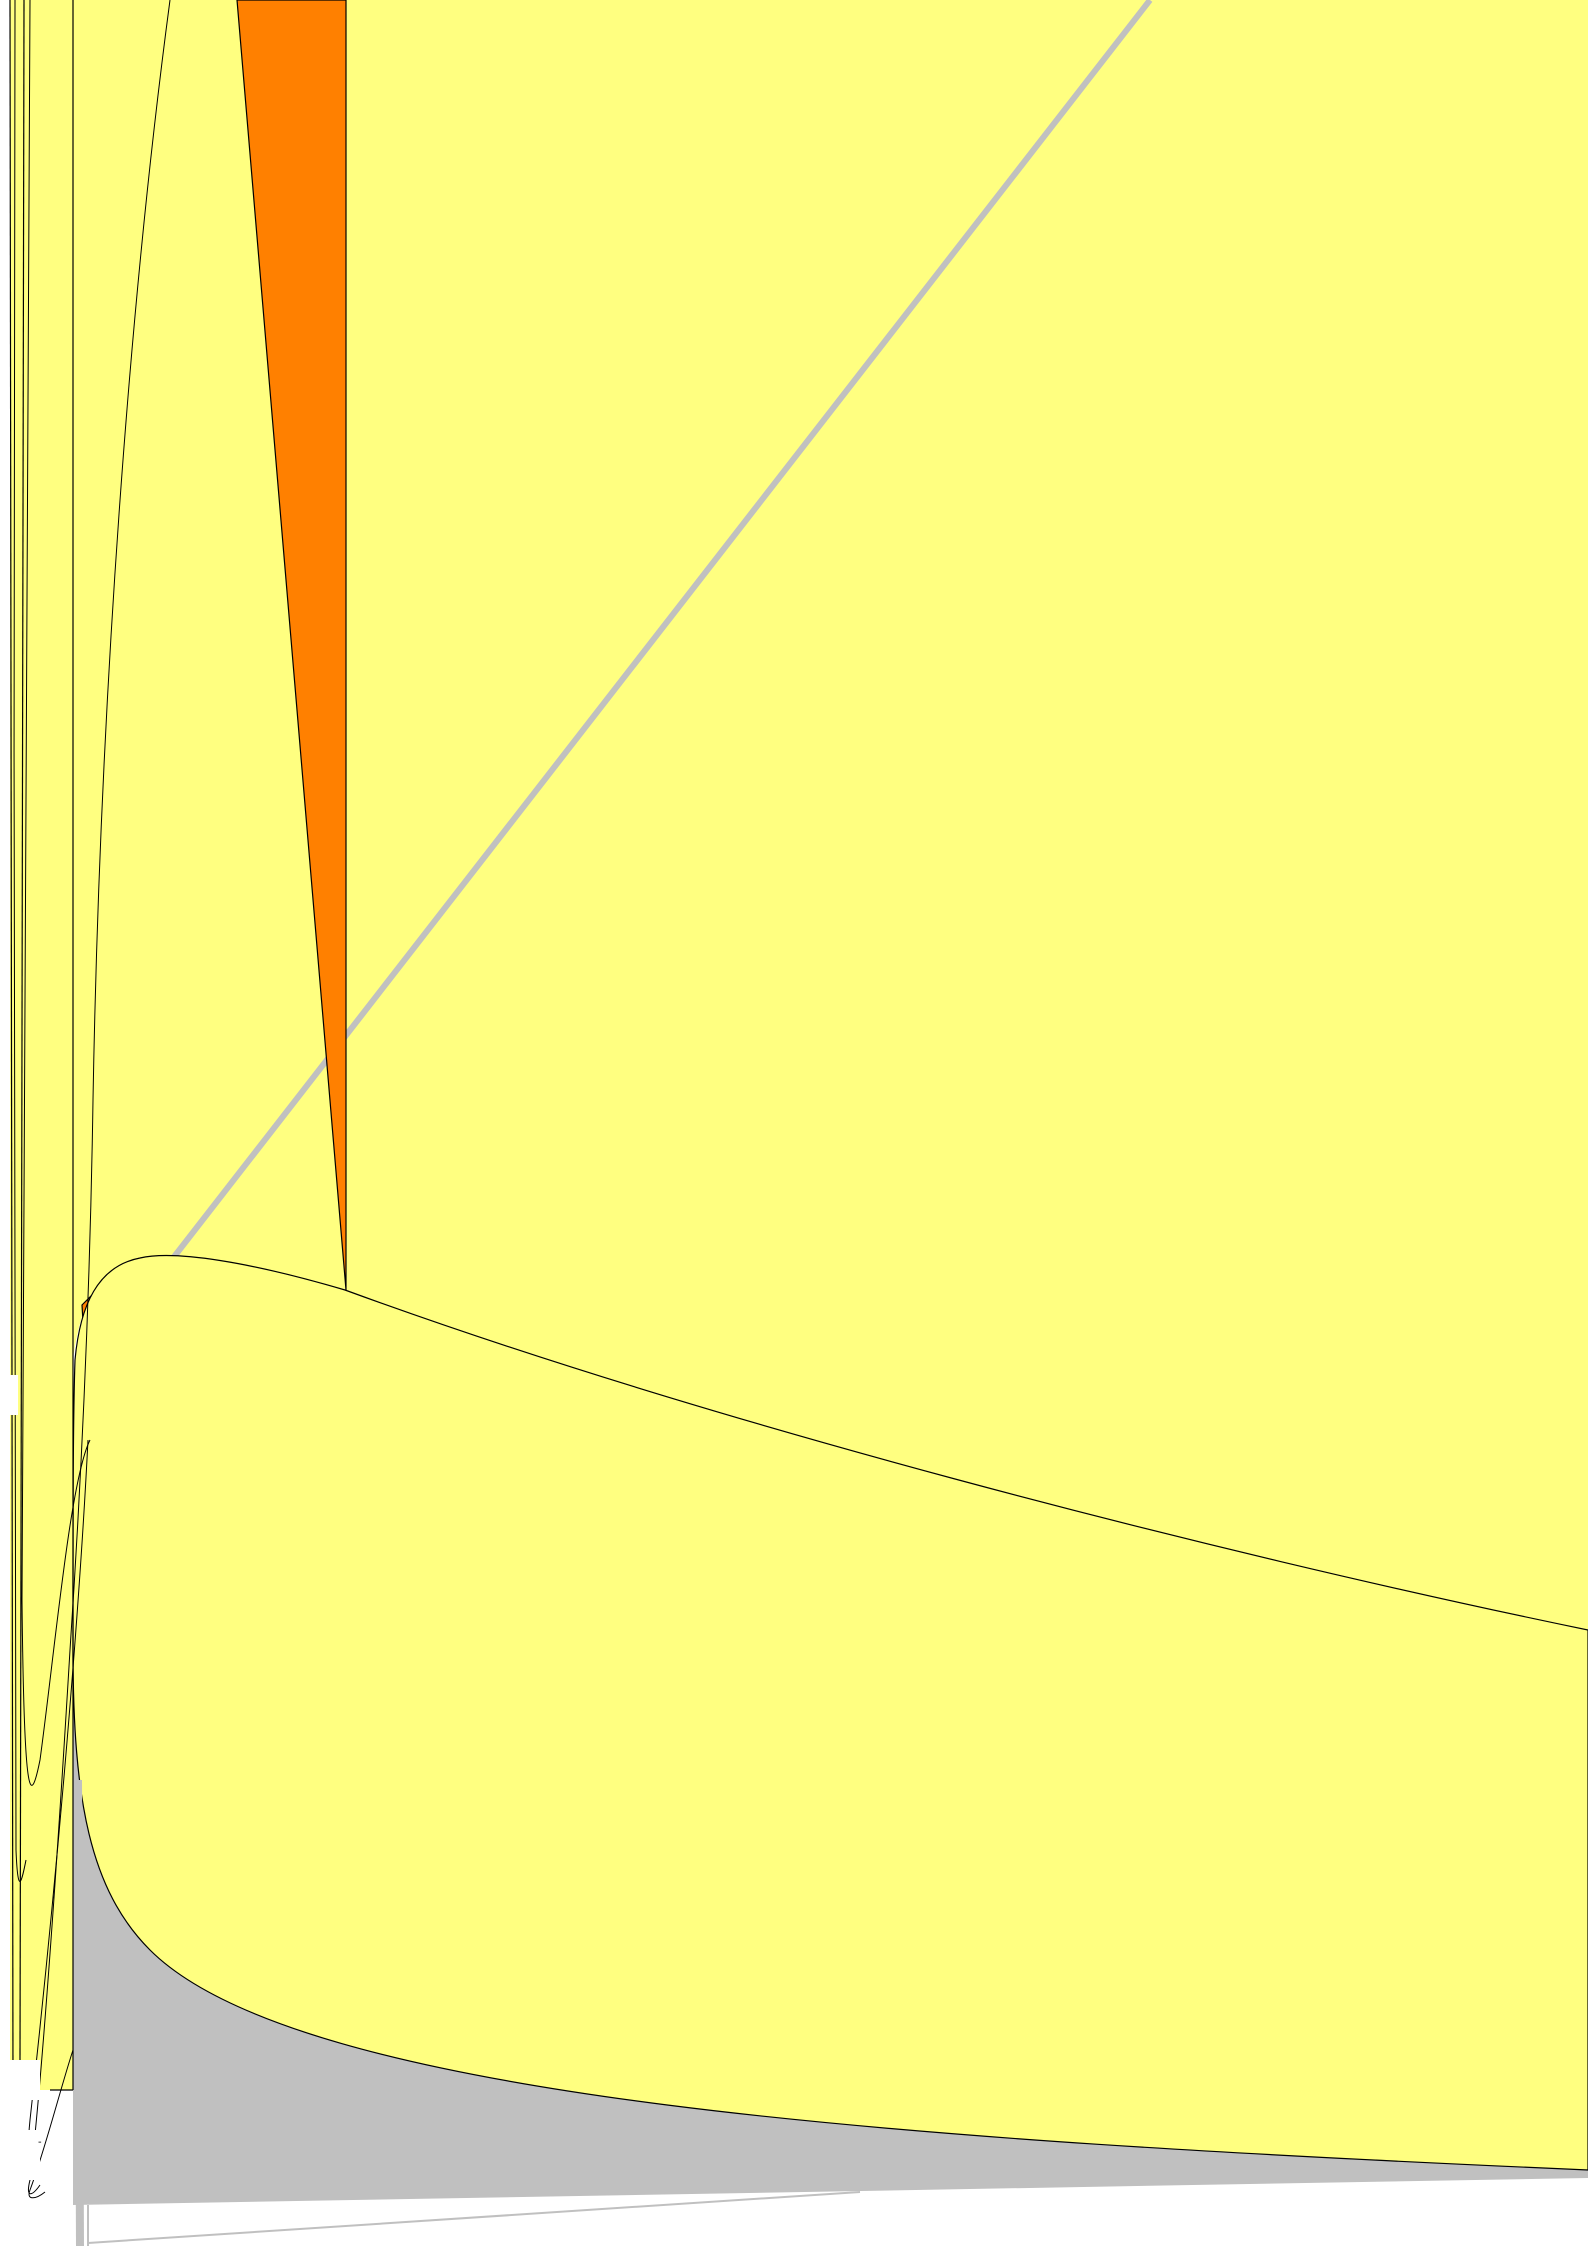  I want to click on bottom-gray-line, so click(474, 2217).